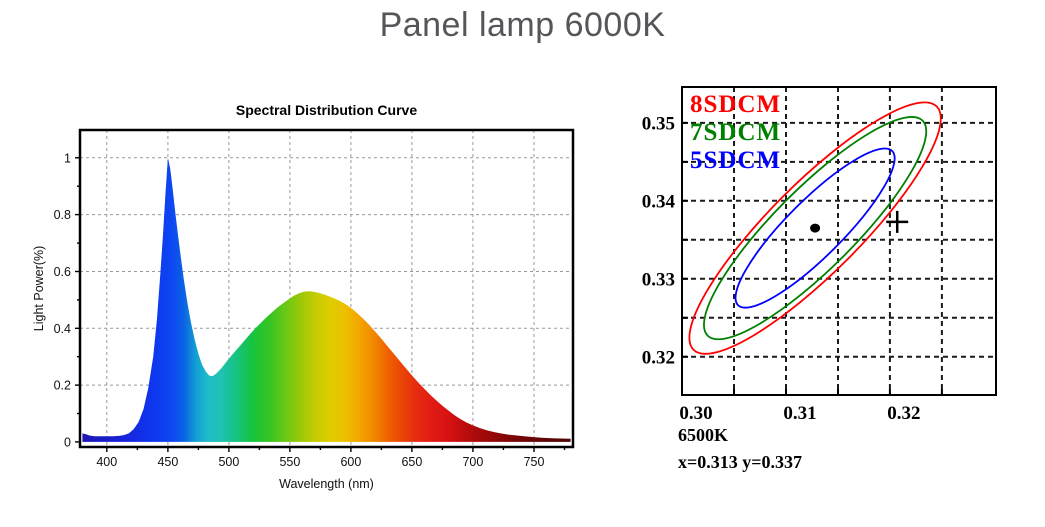  I want to click on spectral-x-tick-label: 500, so click(228, 462).